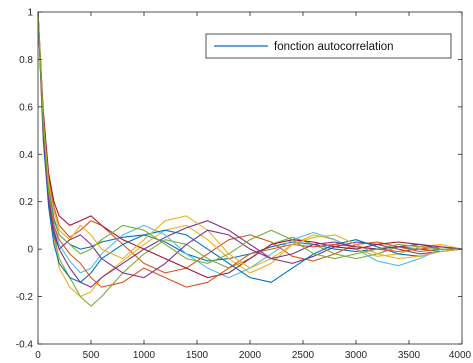 This screenshot has height=363, width=473. I want to click on x-tick-label: 500, so click(91, 355).